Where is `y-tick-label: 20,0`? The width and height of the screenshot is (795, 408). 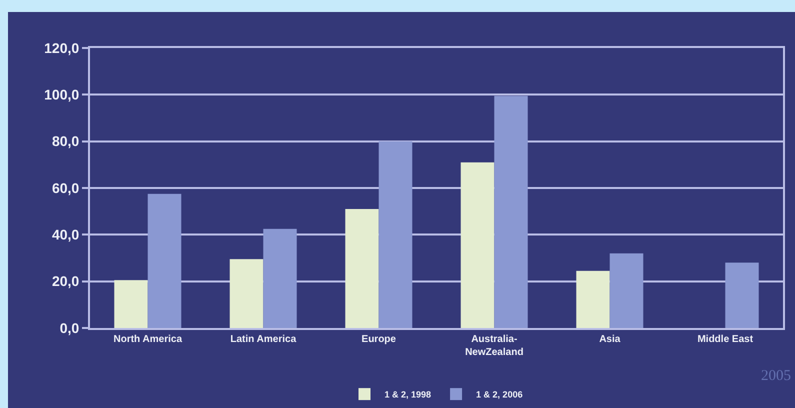 y-tick-label: 20,0 is located at coordinates (66, 281).